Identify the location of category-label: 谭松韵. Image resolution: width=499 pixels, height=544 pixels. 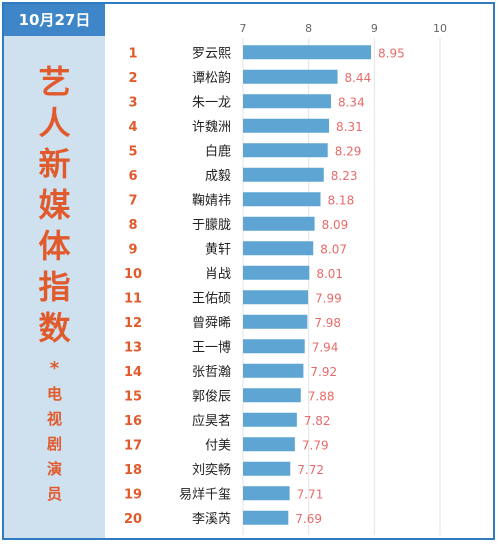
(211, 78).